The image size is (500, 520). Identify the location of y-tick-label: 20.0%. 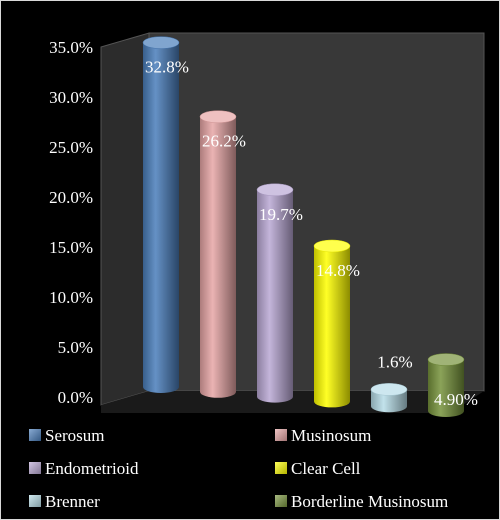
(71, 197).